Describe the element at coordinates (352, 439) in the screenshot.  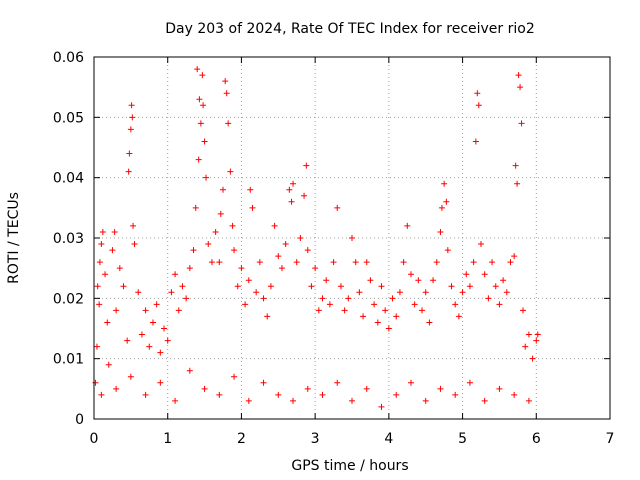
I see `x-tick-labels: 0 1 2 3 4 5 6 7` at that location.